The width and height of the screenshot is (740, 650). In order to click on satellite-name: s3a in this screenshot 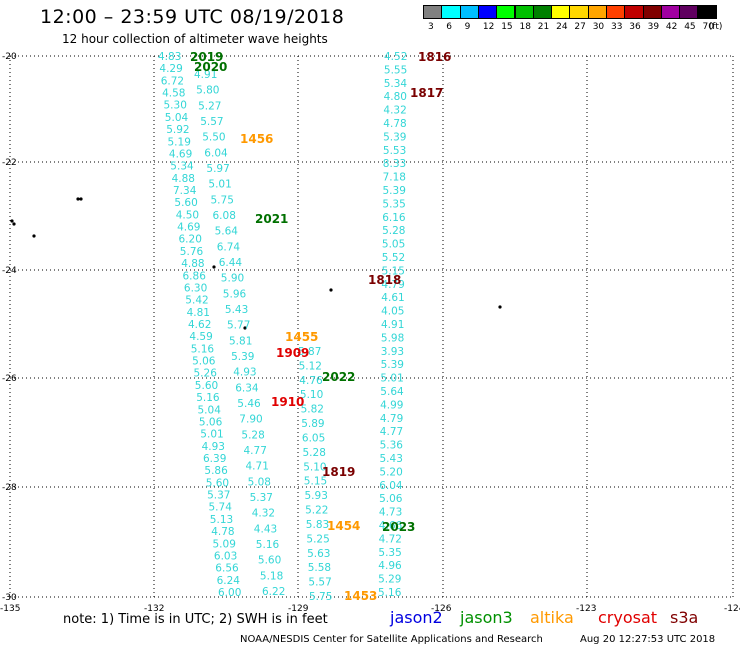, I will do `click(684, 617)`.